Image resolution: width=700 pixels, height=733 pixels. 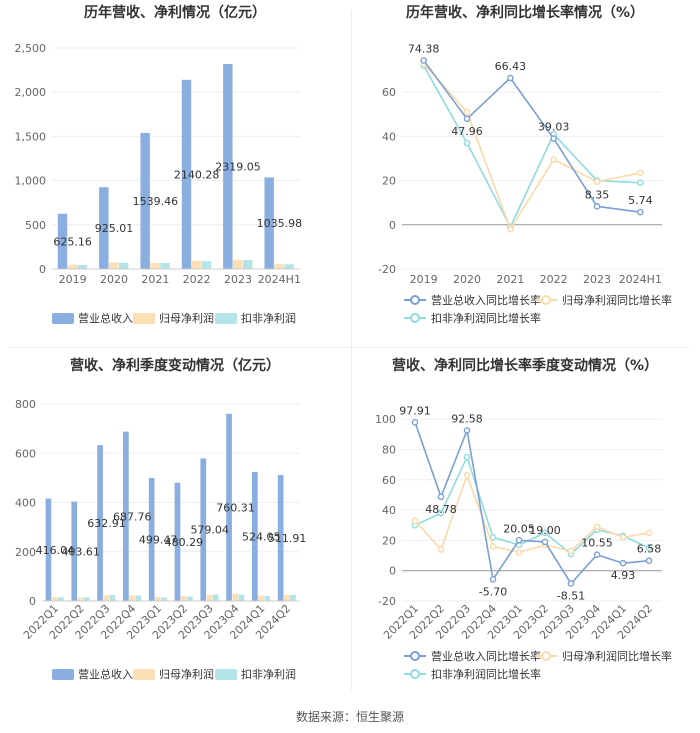 What do you see at coordinates (280, 223) in the screenshot?
I see `annual-bar-revenue-value-label: 1035.98` at bounding box center [280, 223].